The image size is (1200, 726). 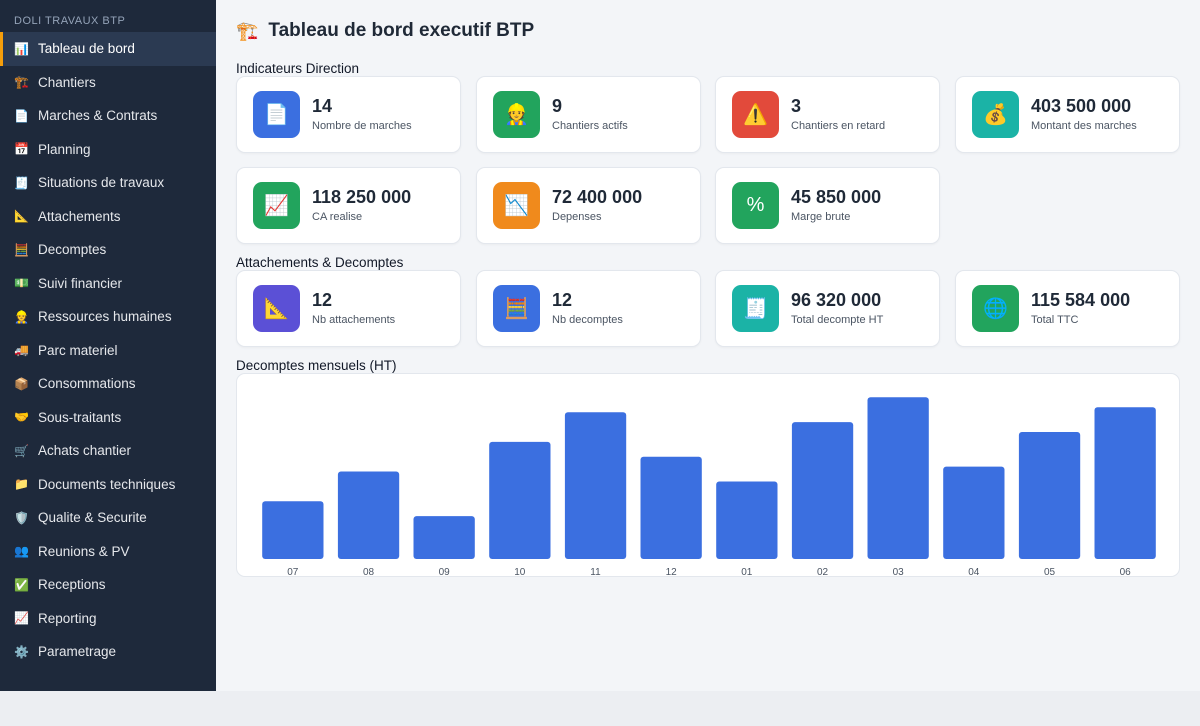 What do you see at coordinates (108, 451) in the screenshot?
I see `sidebar-item-achats-chantier: 🛒 Achats chantier` at bounding box center [108, 451].